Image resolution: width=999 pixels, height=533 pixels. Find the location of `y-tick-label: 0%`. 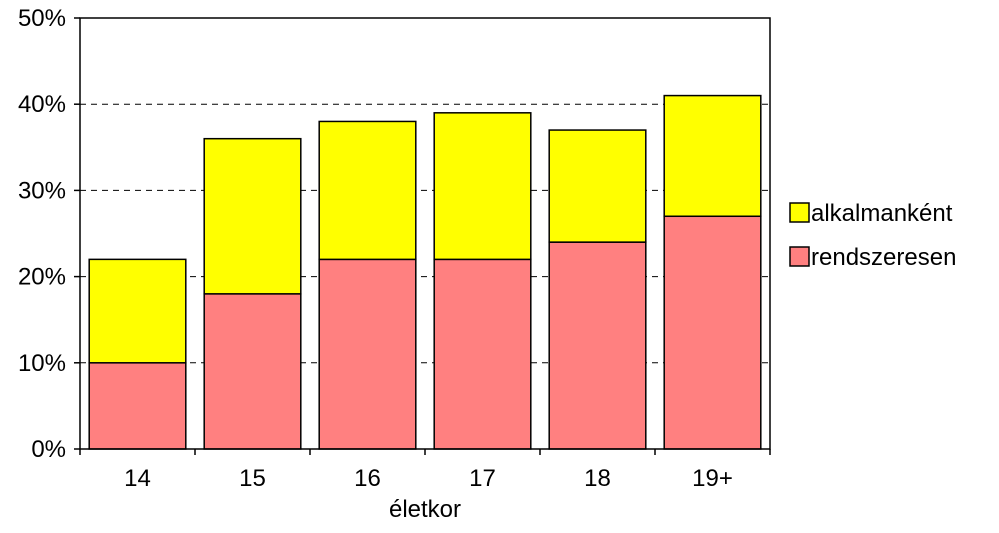

y-tick-label: 0% is located at coordinates (48, 449).